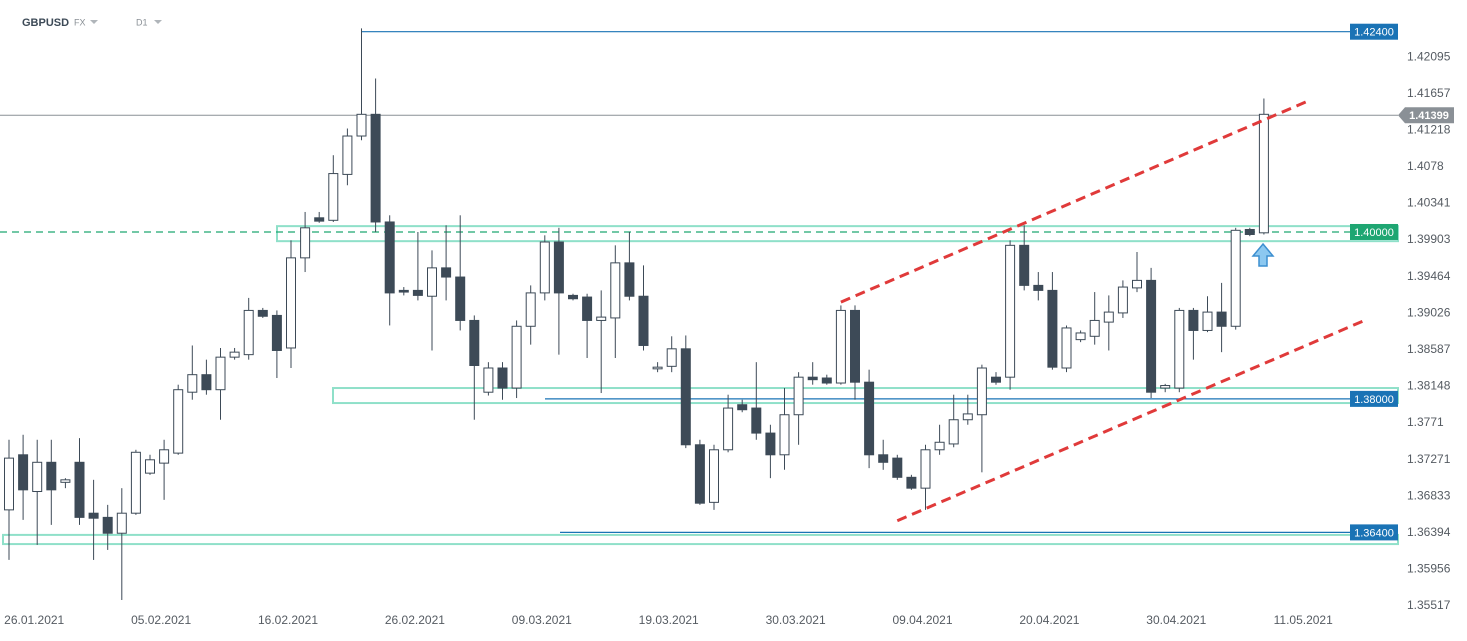 Image resolution: width=1467 pixels, height=641 pixels. What do you see at coordinates (1429, 605) in the screenshot?
I see `y-tick-label: 1.35517` at bounding box center [1429, 605].